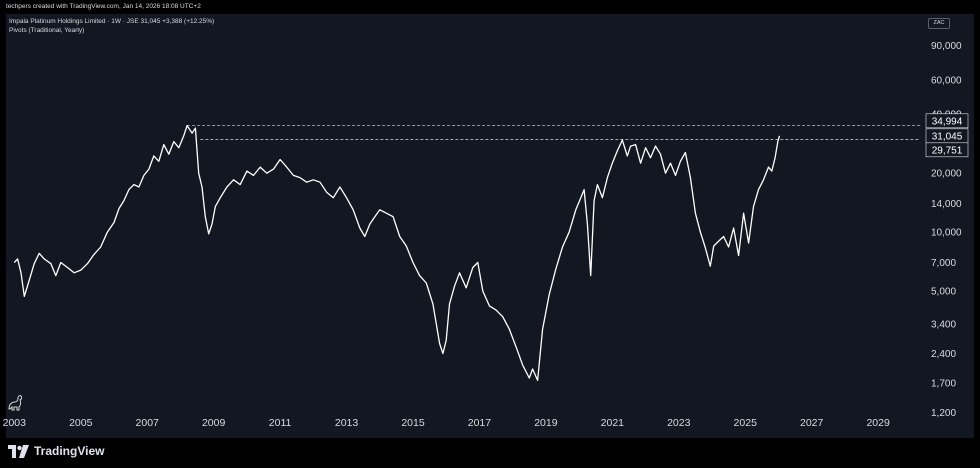 The width and height of the screenshot is (980, 468). What do you see at coordinates (553, 132) in the screenshot?
I see `pivot-lines` at bounding box center [553, 132].